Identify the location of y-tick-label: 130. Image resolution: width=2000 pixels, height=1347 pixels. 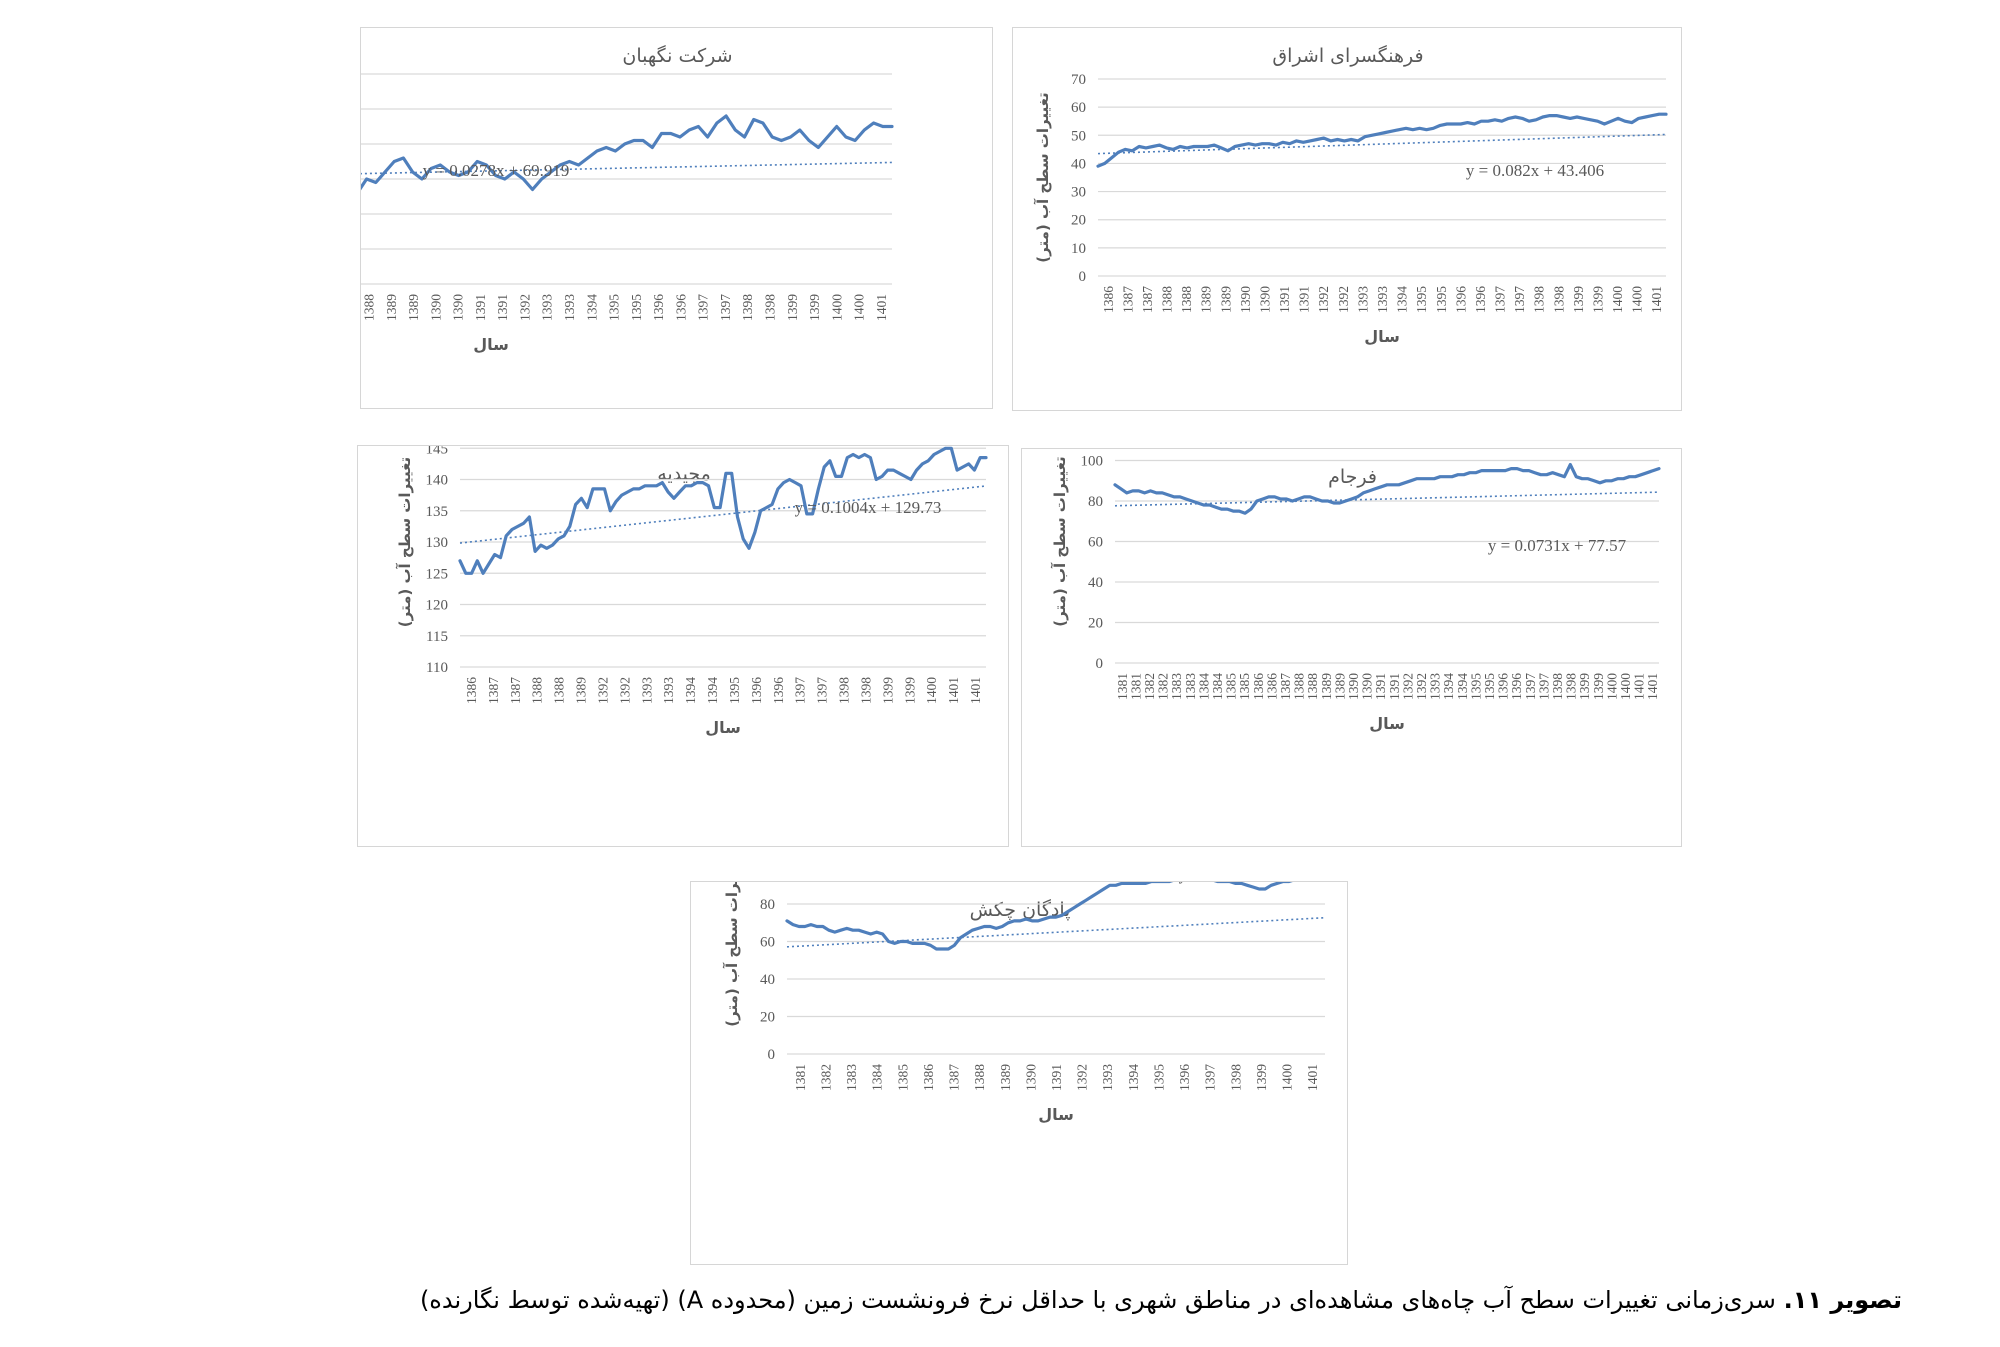
(437, 543).